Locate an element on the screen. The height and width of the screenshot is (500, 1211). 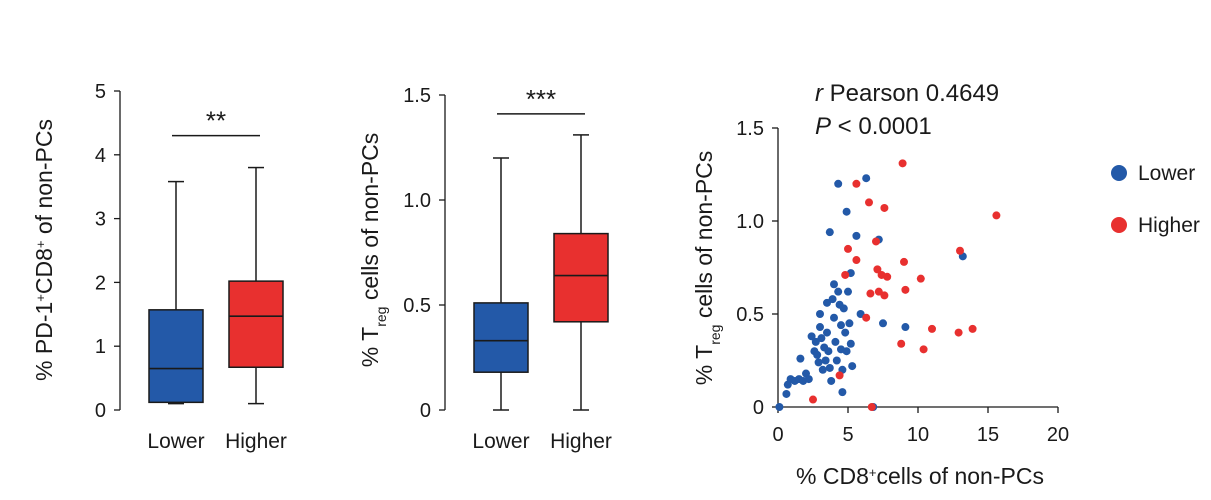
legend-label-higher: Higher is located at coordinates (1169, 225).